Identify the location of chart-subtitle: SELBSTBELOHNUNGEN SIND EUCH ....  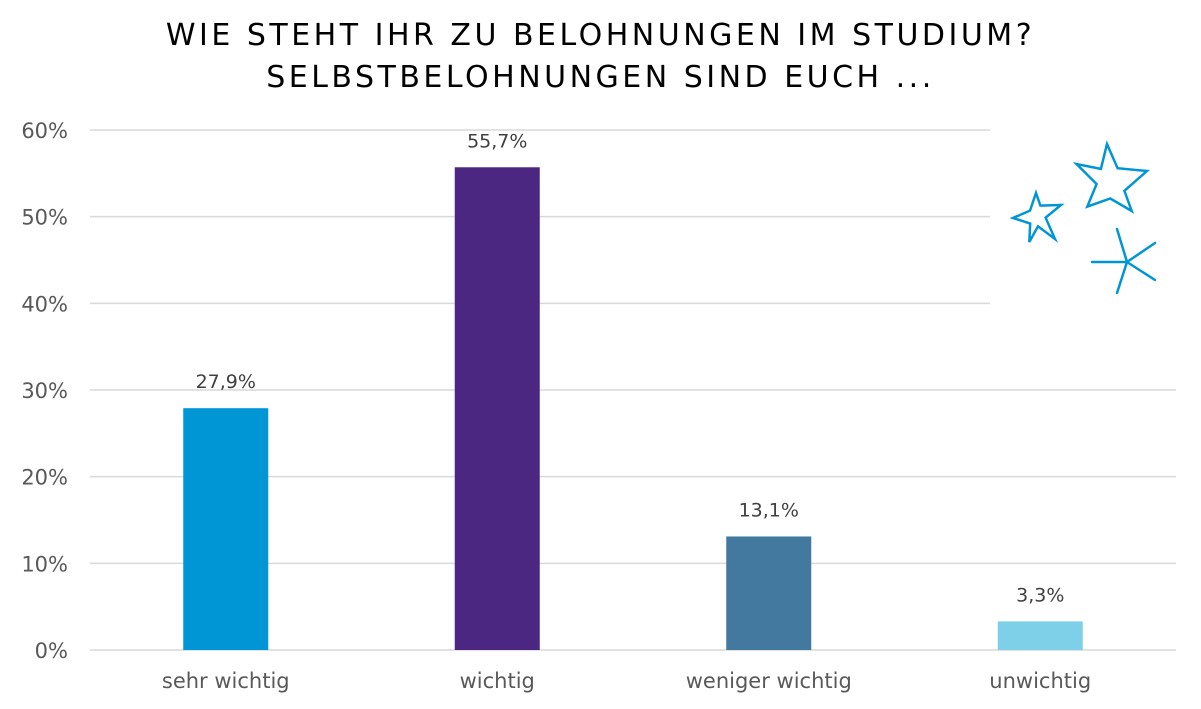
(600, 77).